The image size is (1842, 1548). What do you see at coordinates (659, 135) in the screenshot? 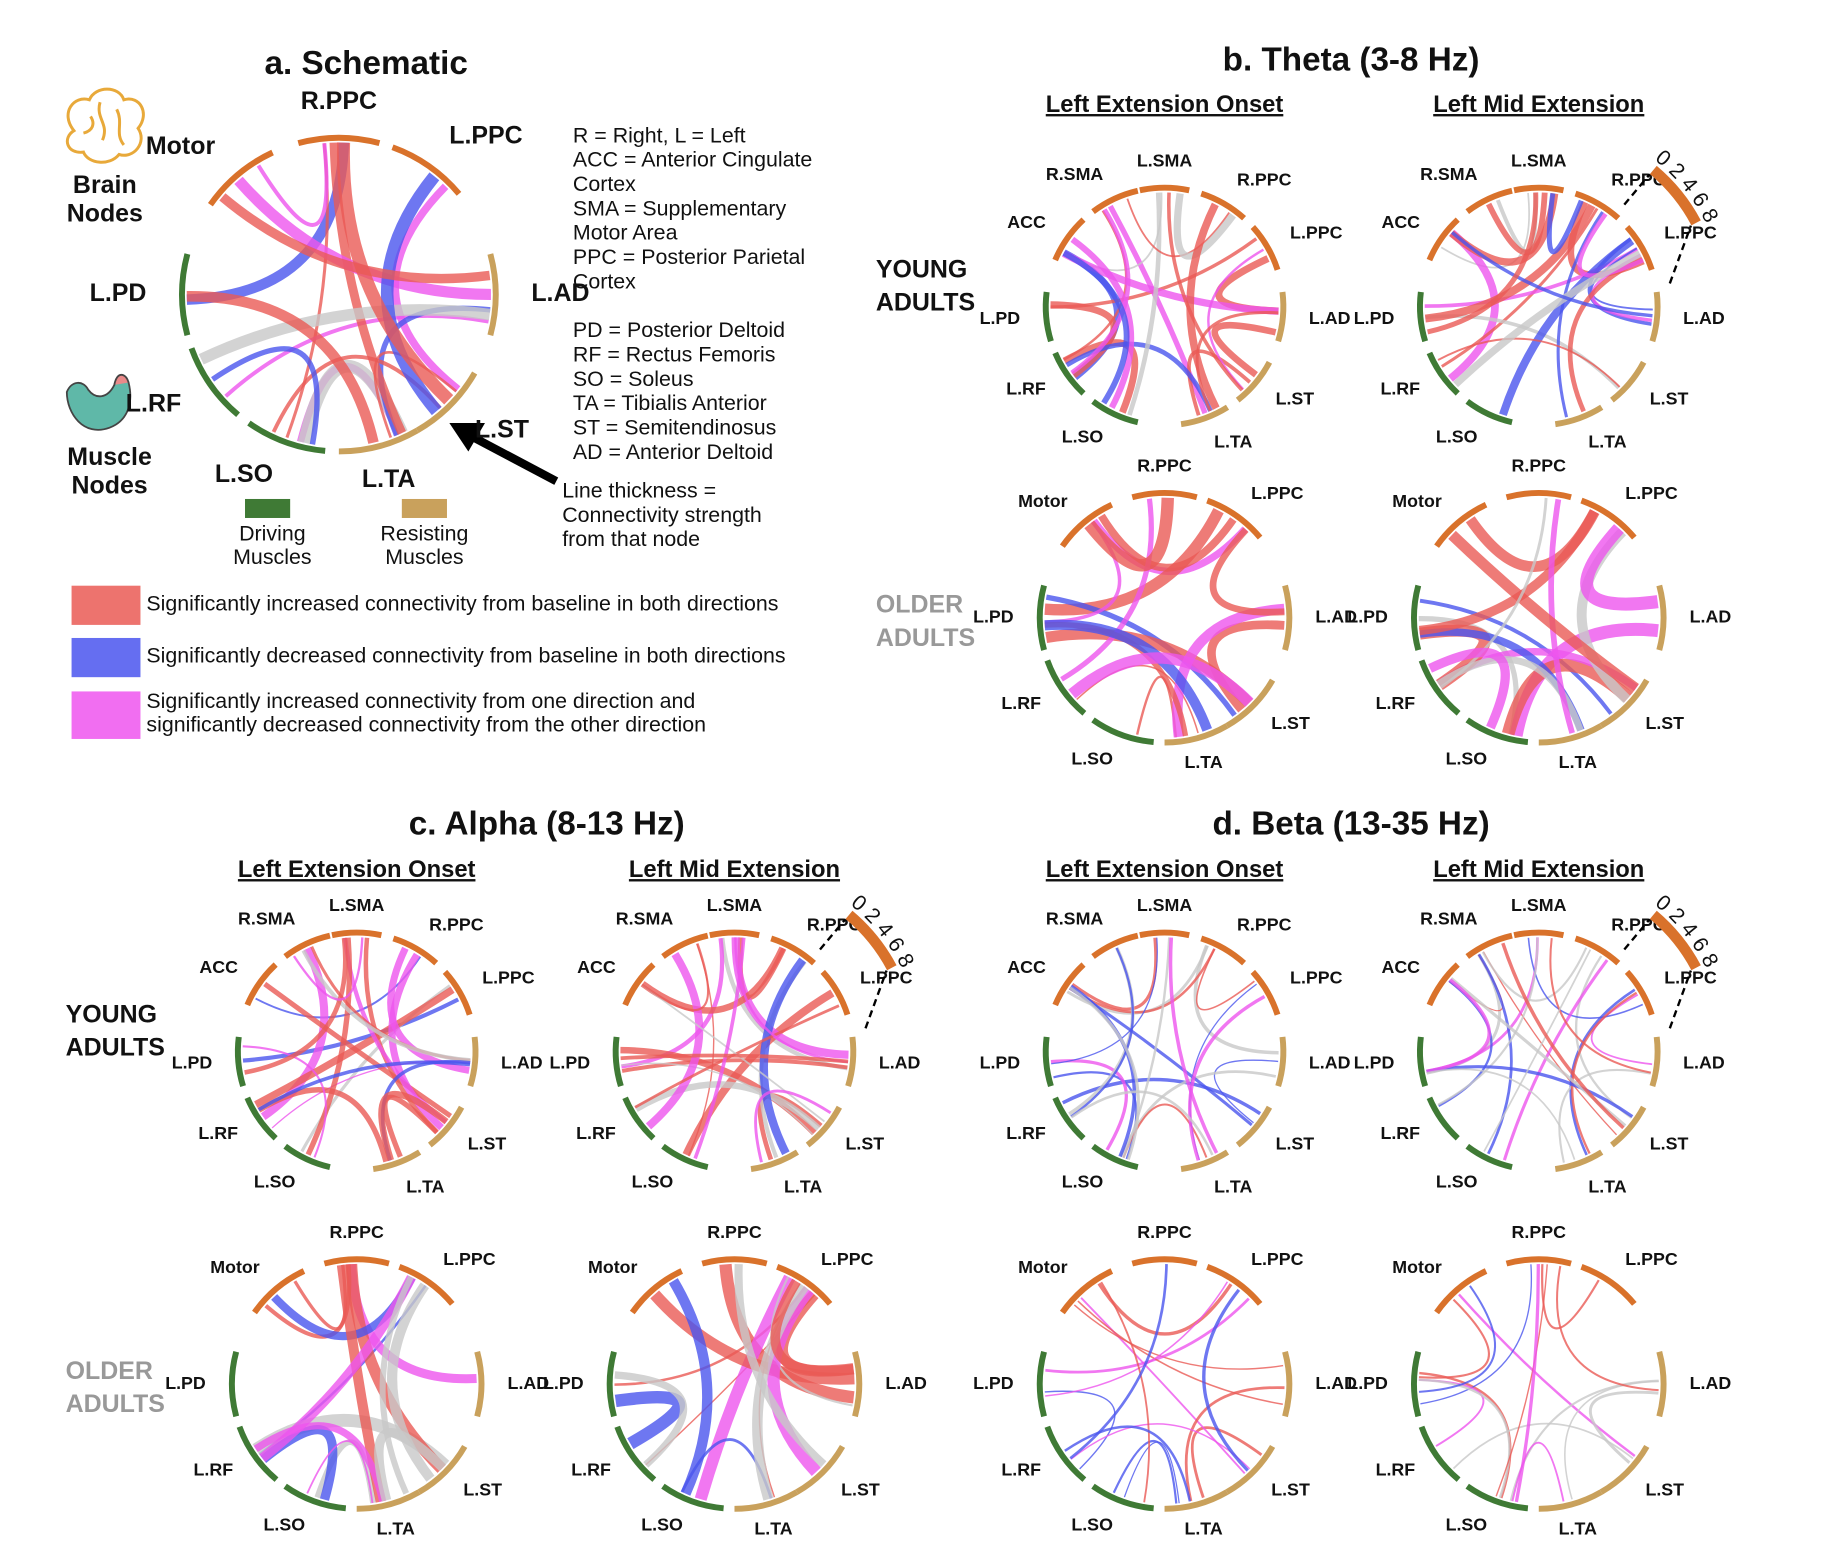
I see `abbreviation: R = Right, L = Left` at bounding box center [659, 135].